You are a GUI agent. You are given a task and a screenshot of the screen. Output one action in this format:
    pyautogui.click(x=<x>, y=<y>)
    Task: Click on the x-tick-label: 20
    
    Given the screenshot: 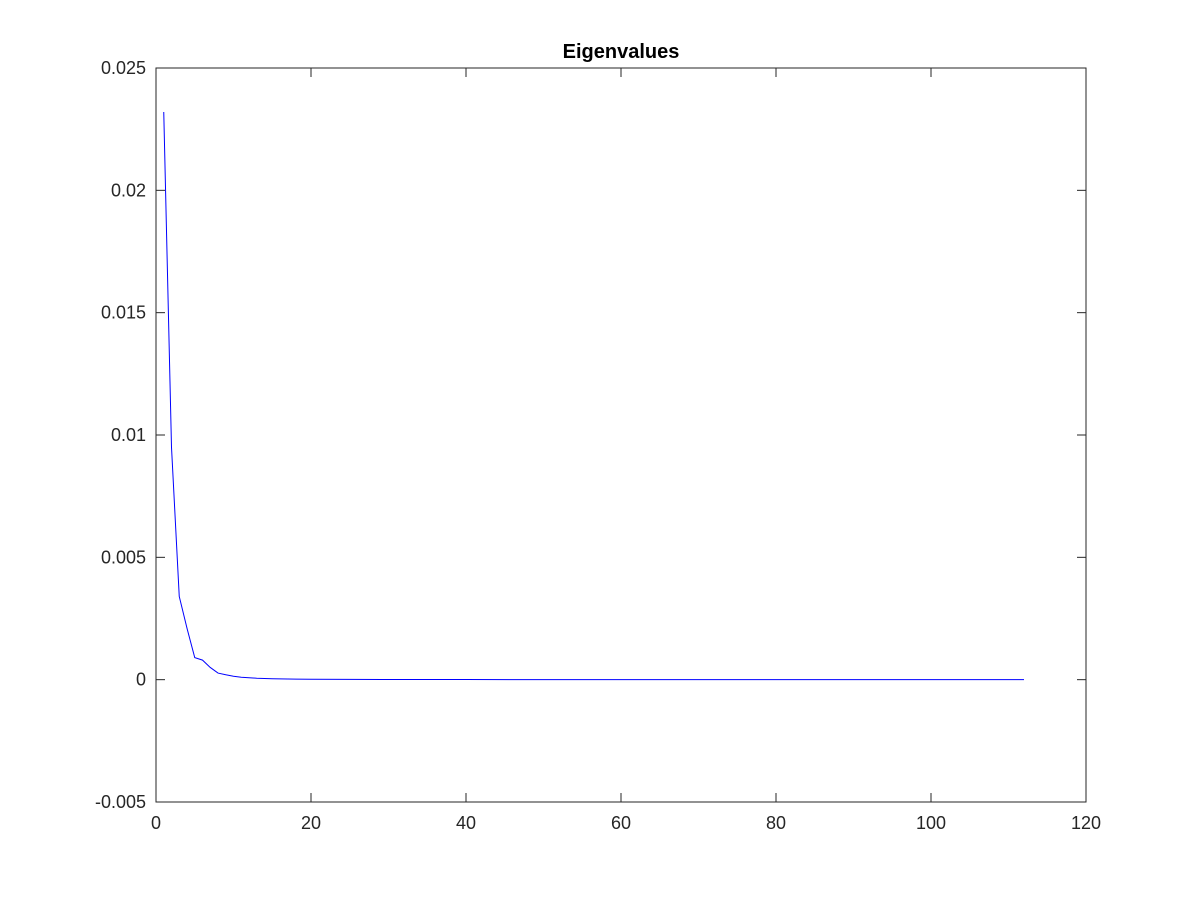 What is the action you would take?
    pyautogui.click(x=311, y=823)
    